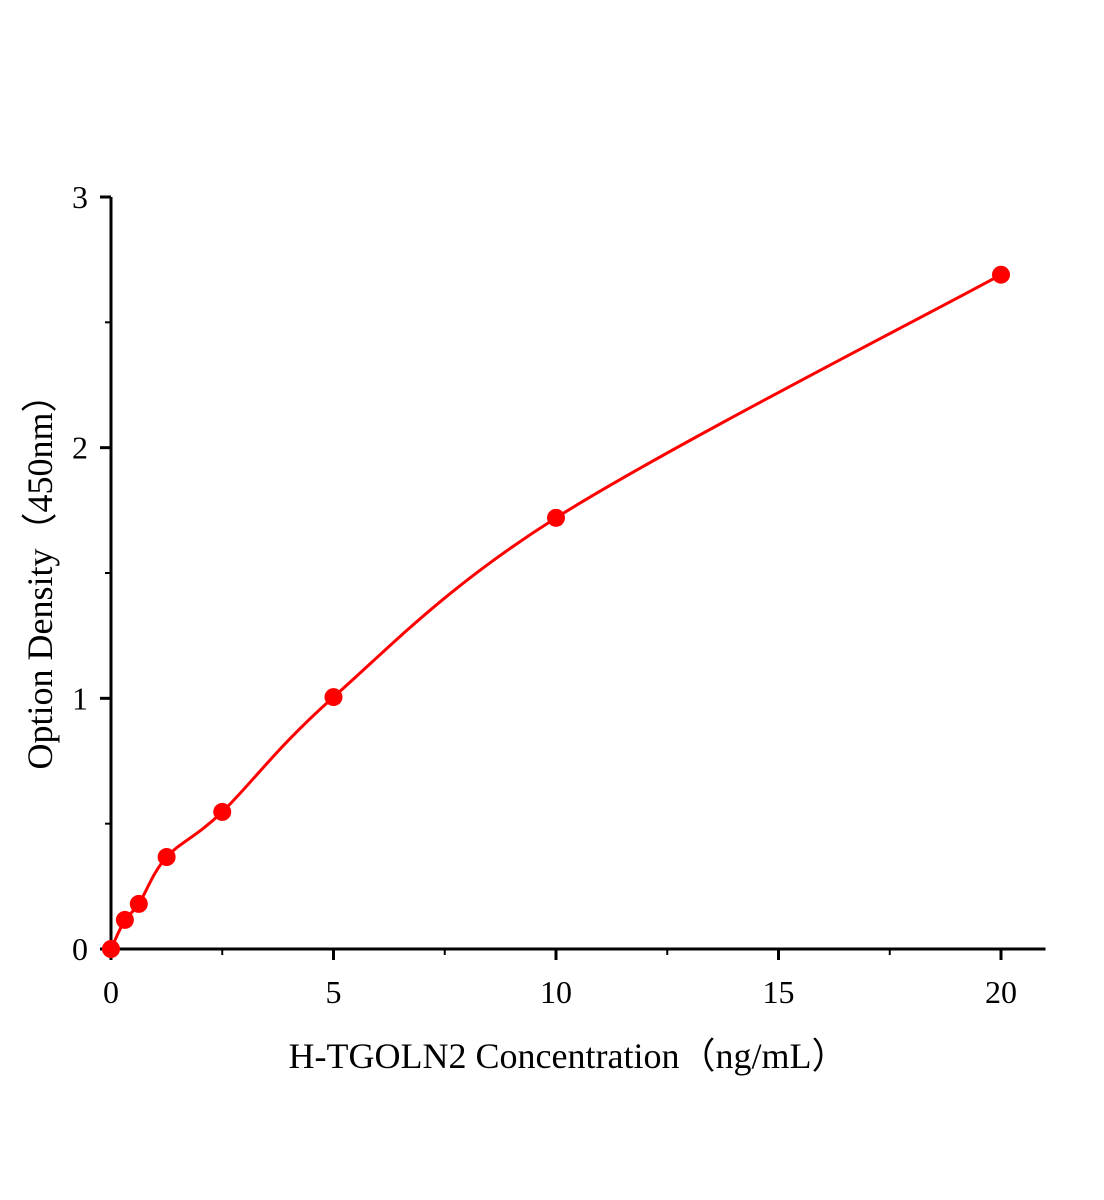 The image size is (1104, 1200). Describe the element at coordinates (779, 992) in the screenshot. I see `x-tick-label: 15` at that location.